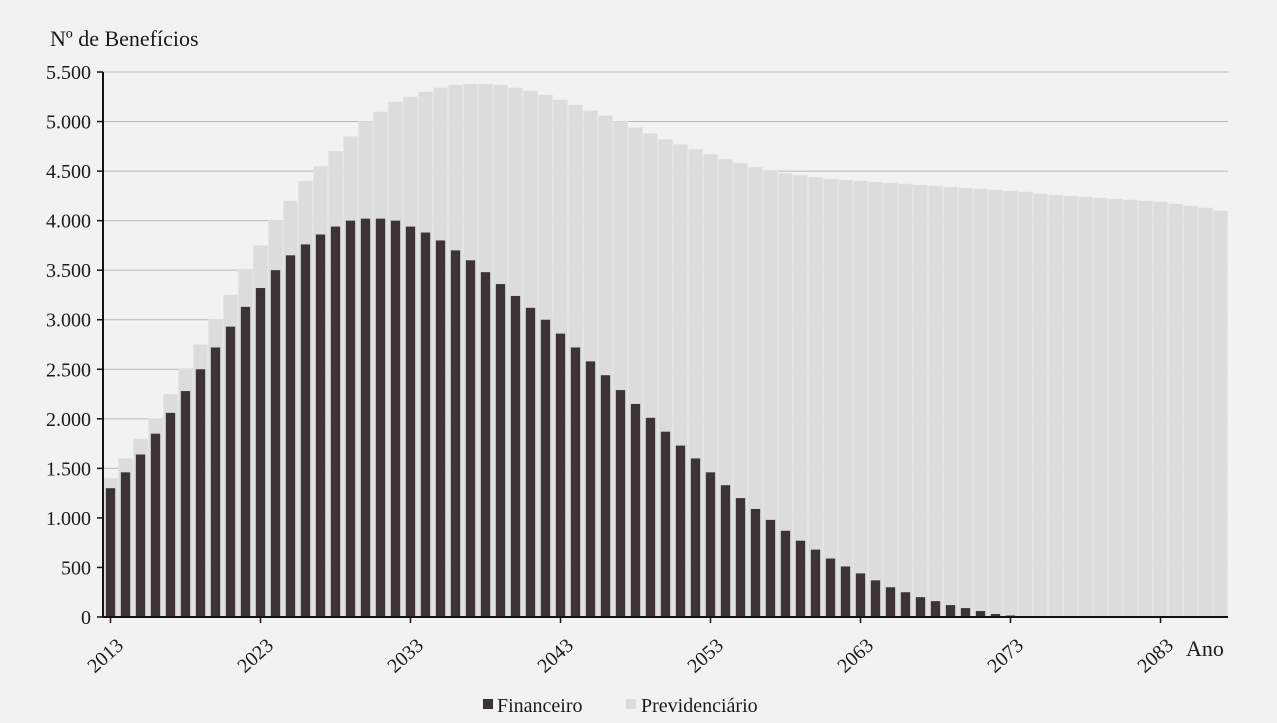 This screenshot has height=723, width=1277. What do you see at coordinates (68, 370) in the screenshot?
I see `y-tick-label: 2.500` at bounding box center [68, 370].